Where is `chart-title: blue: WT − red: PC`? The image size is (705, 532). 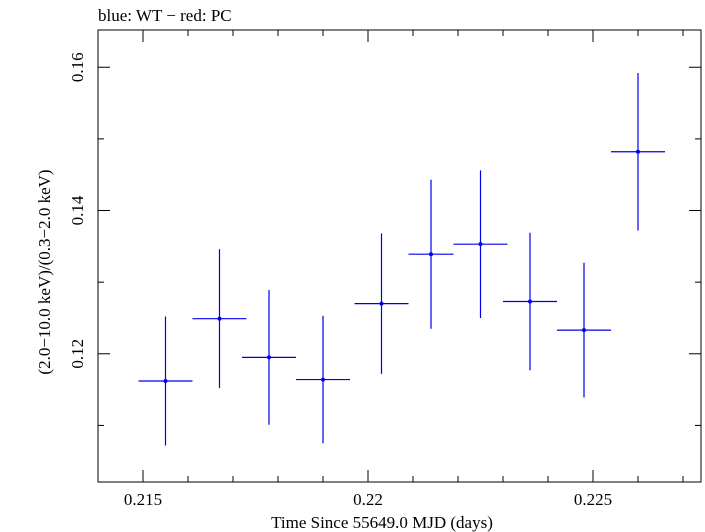 chart-title: blue: WT − red: PC is located at coordinates (165, 15).